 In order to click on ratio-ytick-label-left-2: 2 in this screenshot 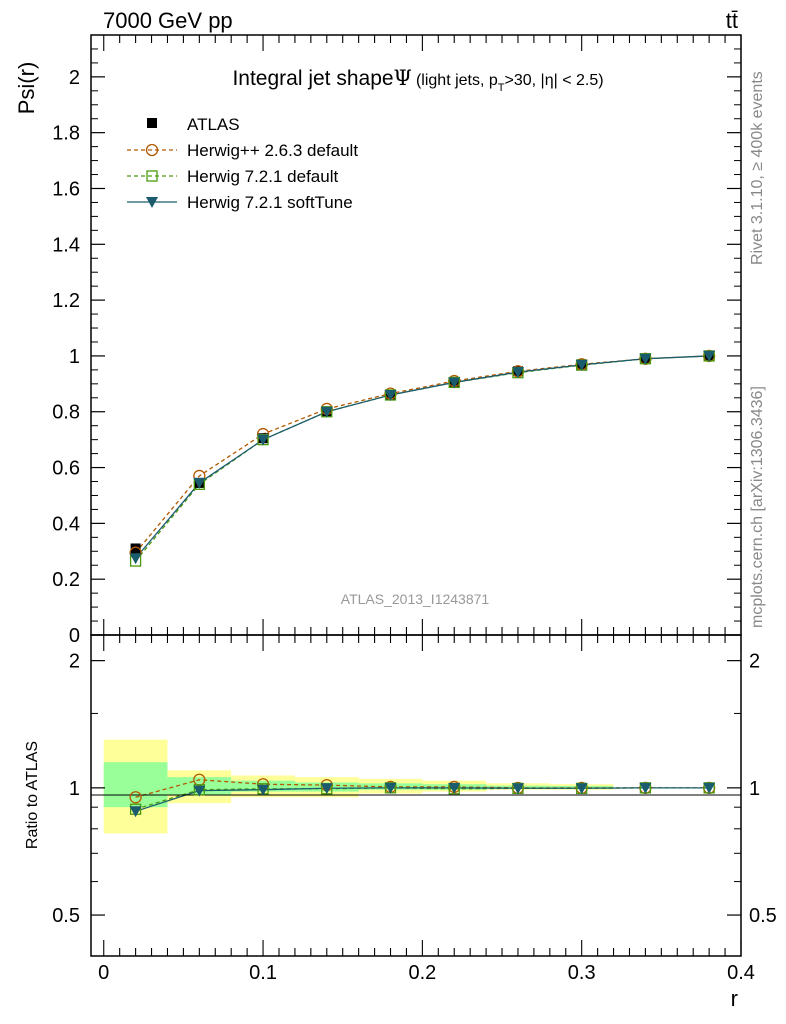, I will do `click(74, 662)`.